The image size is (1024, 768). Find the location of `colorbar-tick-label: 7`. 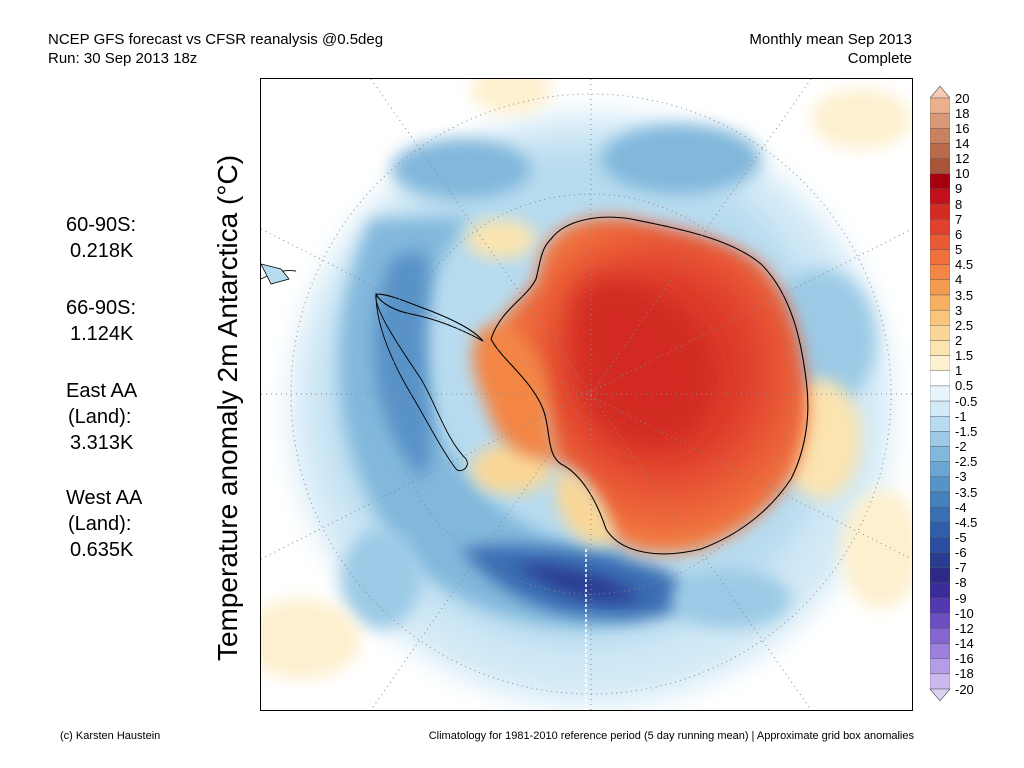

colorbar-tick-label: 7 is located at coordinates (959, 219).